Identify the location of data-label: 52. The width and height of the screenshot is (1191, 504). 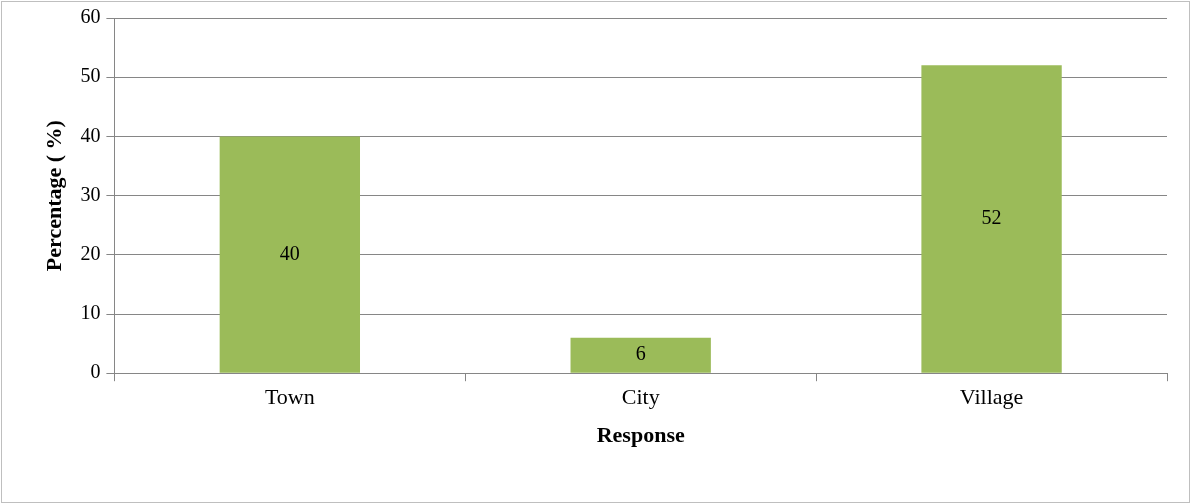
(991, 217).